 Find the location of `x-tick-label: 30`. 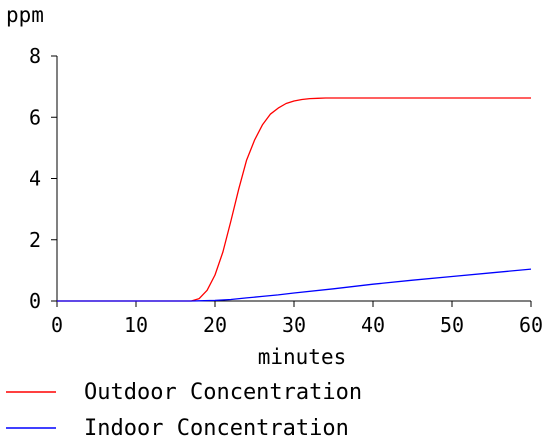

x-tick-label: 30 is located at coordinates (294, 325).